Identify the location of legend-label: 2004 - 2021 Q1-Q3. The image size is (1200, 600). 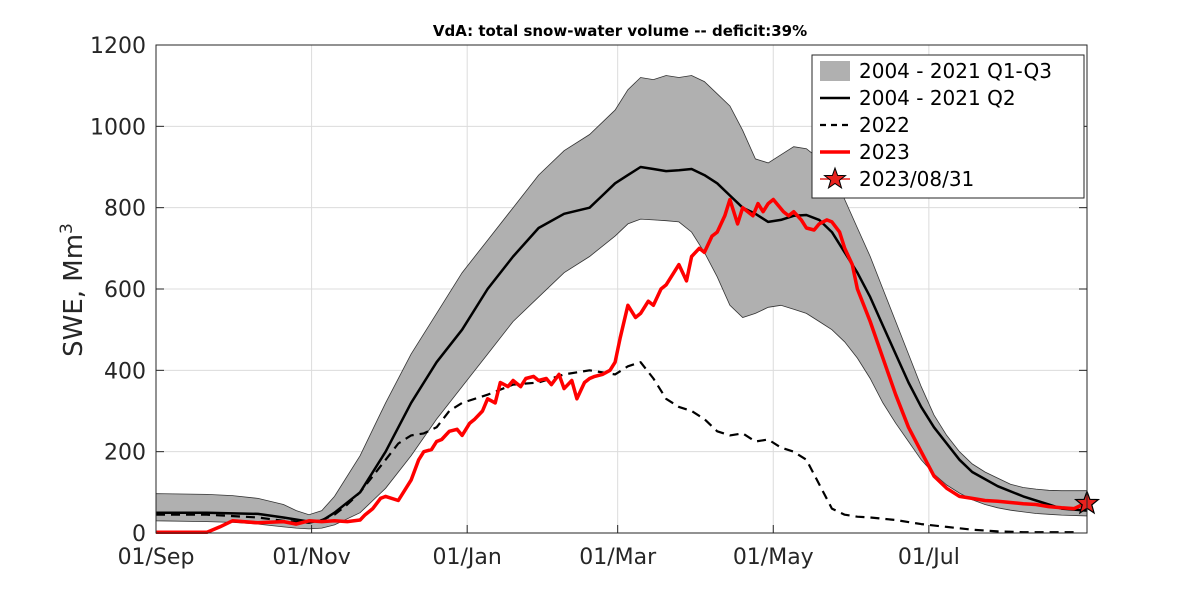
(955, 71).